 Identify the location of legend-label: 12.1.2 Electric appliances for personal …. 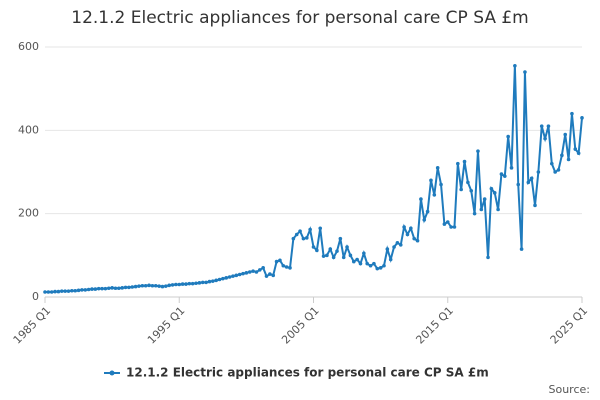
(307, 373).